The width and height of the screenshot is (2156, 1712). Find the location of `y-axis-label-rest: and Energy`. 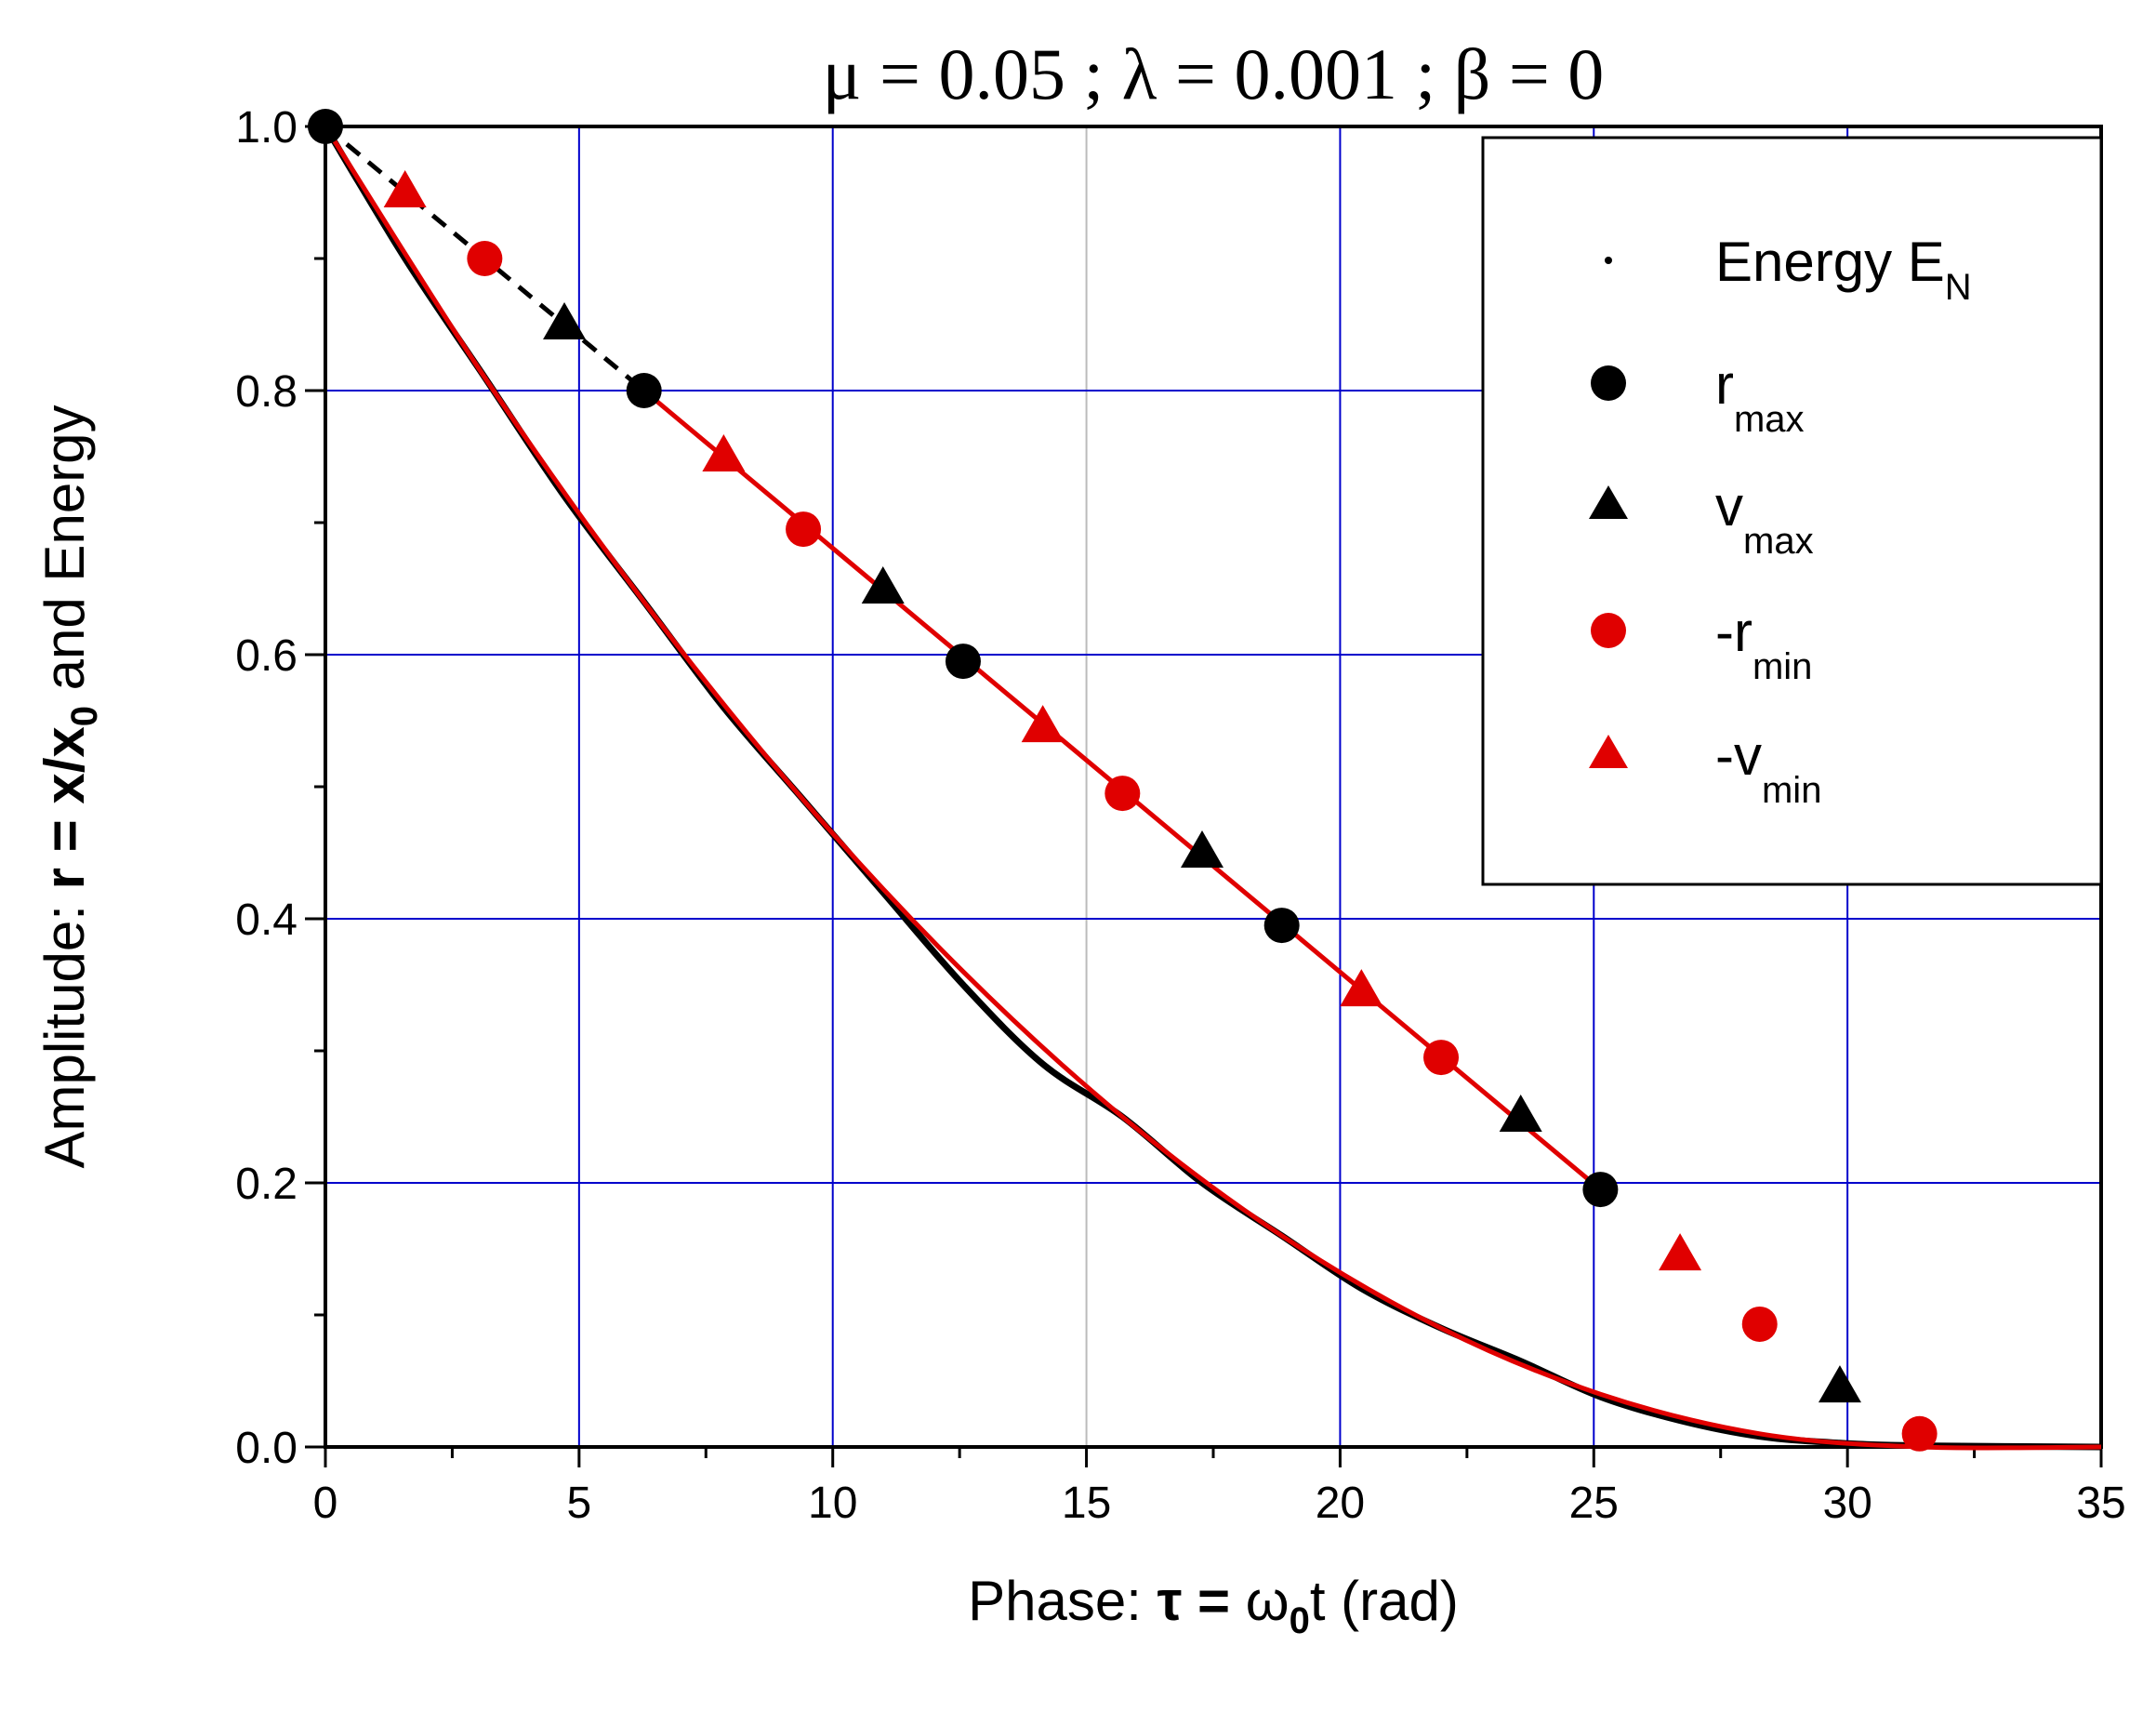

y-axis-label-rest: and Energy is located at coordinates (64, 555).